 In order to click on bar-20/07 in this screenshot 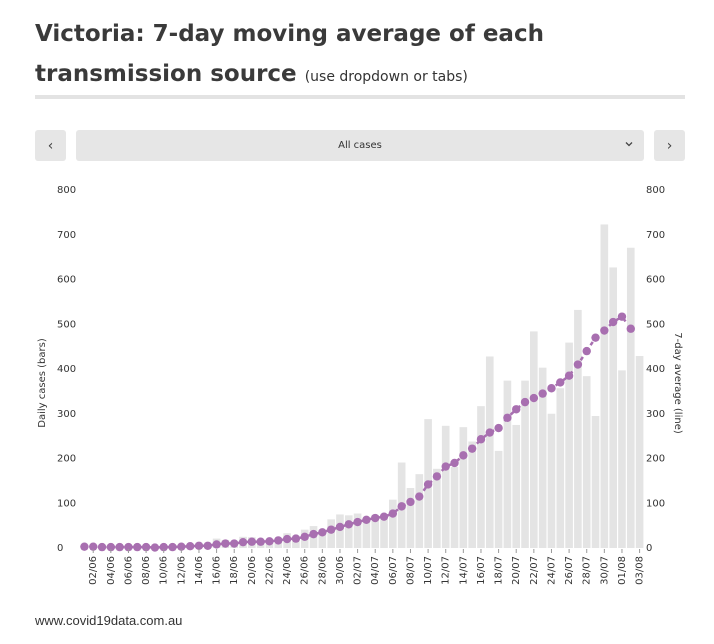, I will do `click(516, 486)`.